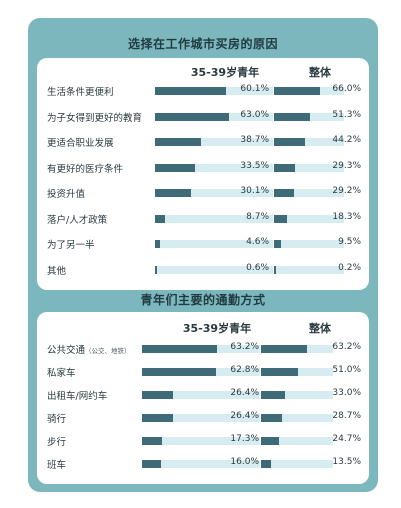  What do you see at coordinates (80, 142) in the screenshot?
I see `category-label: 更适合职业发展` at bounding box center [80, 142].